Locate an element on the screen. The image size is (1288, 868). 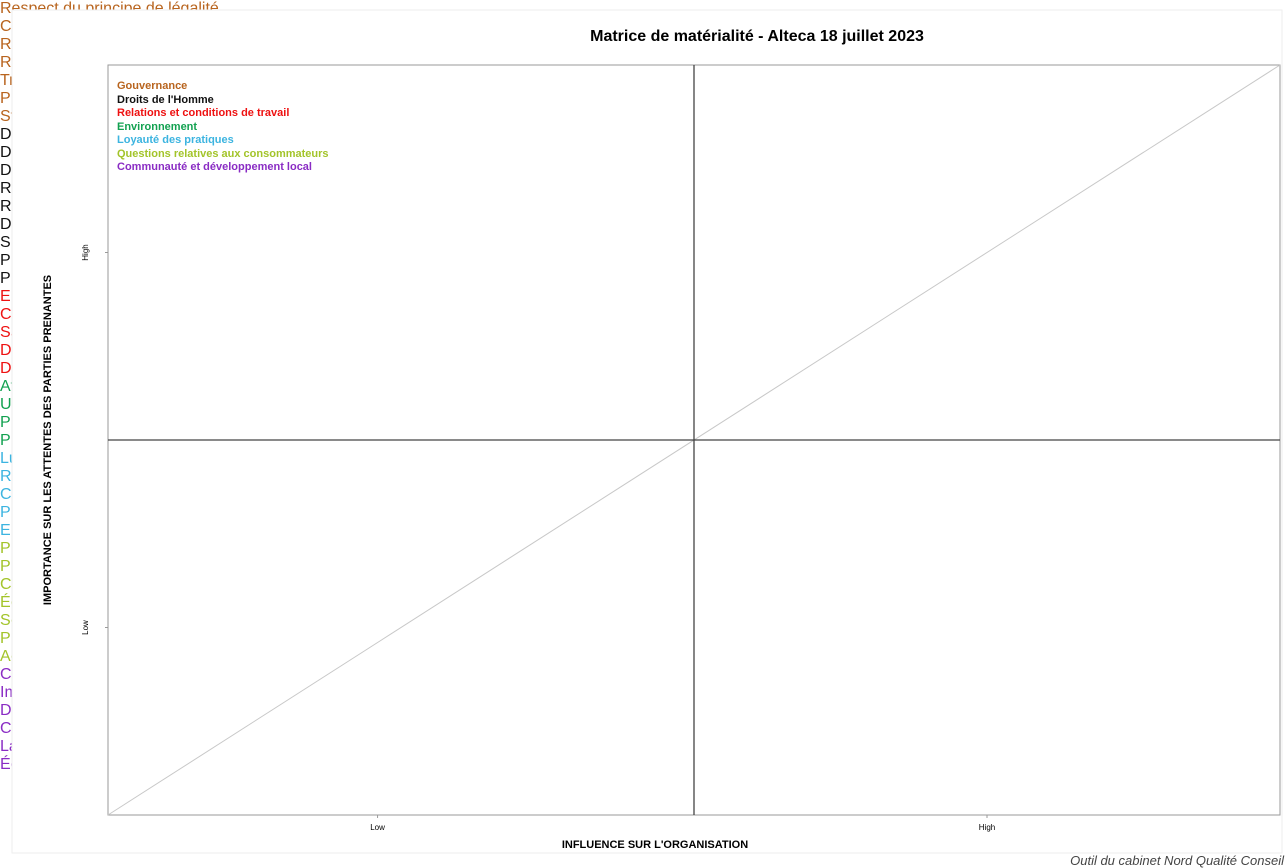
legend-entry: Loyauté des pratiques is located at coordinates (175, 140).